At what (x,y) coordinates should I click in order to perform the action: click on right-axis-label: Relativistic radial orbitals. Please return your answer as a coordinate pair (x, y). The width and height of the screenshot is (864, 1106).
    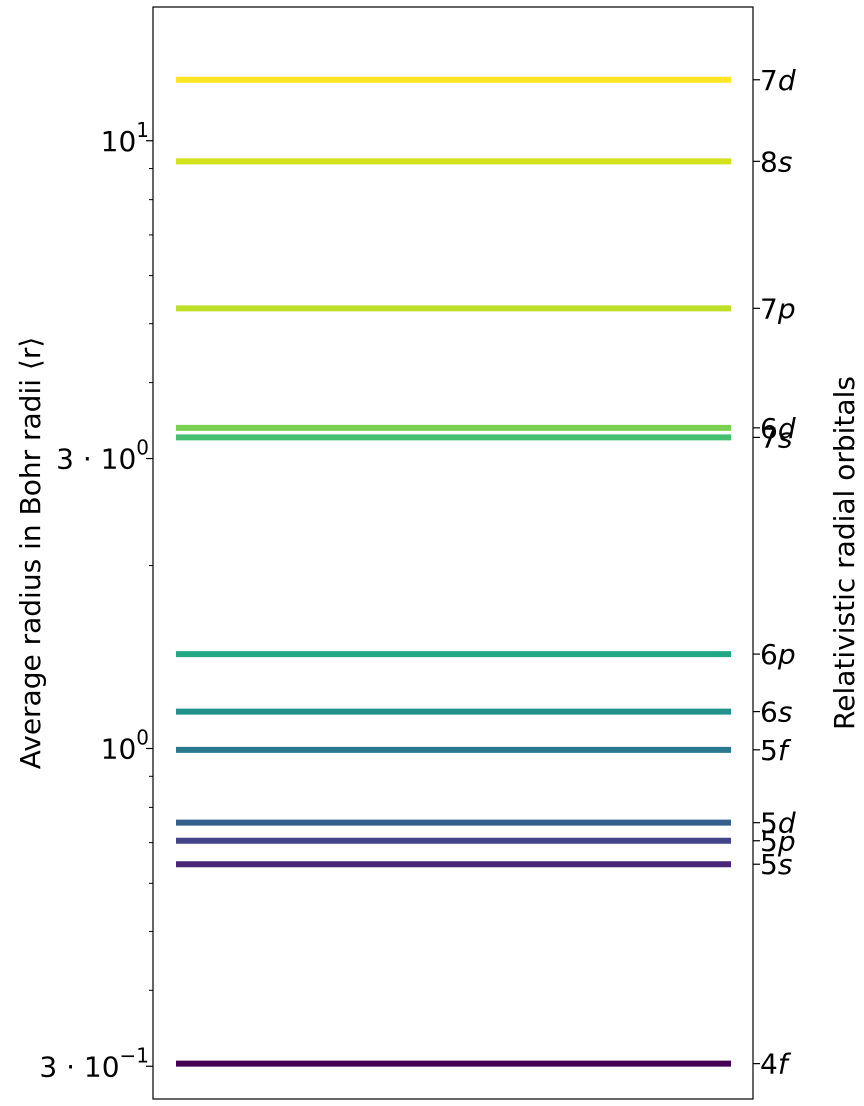
    Looking at the image, I should click on (844, 553).